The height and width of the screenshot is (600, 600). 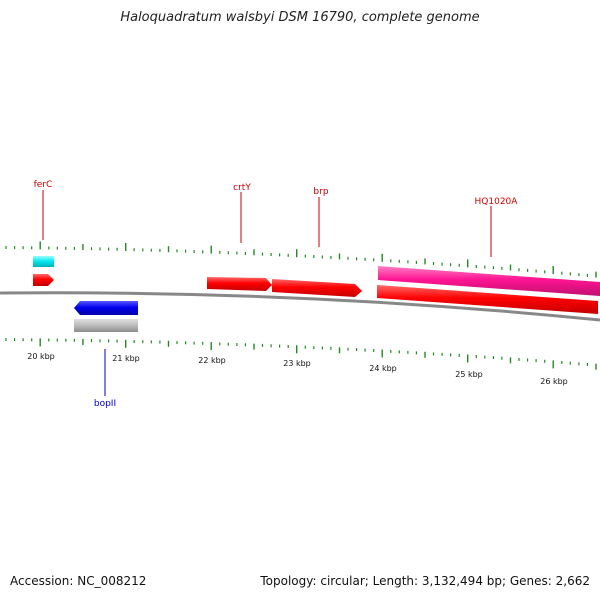 I want to click on HQ1020A-feature, so click(x=489, y=281).